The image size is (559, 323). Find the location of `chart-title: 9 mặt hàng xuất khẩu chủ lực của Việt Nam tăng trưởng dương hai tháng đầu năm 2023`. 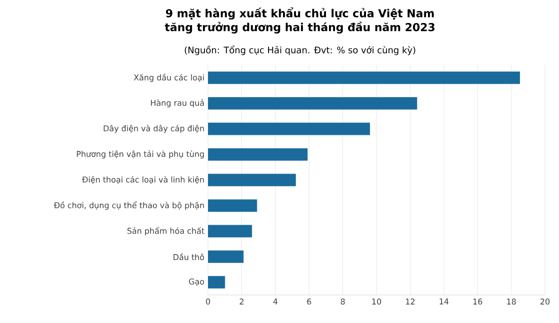

chart-title: 9 mặt hàng xuất khẩu chủ lực của Việt Nam tăng trưởng dương hai tháng đầu năm 2023 is located at coordinates (299, 20).